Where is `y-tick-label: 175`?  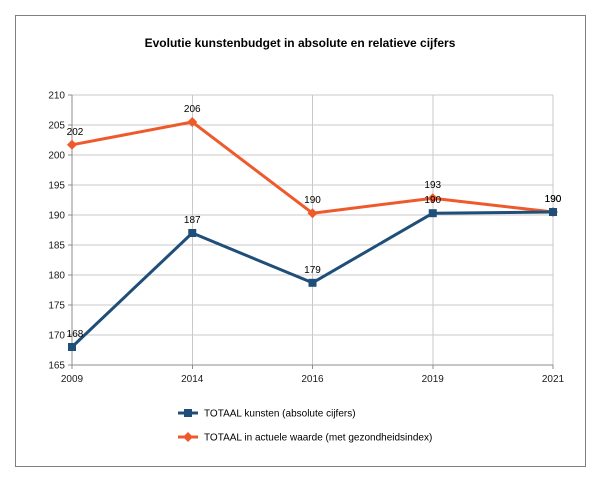 y-tick-label: 175 is located at coordinates (56, 306).